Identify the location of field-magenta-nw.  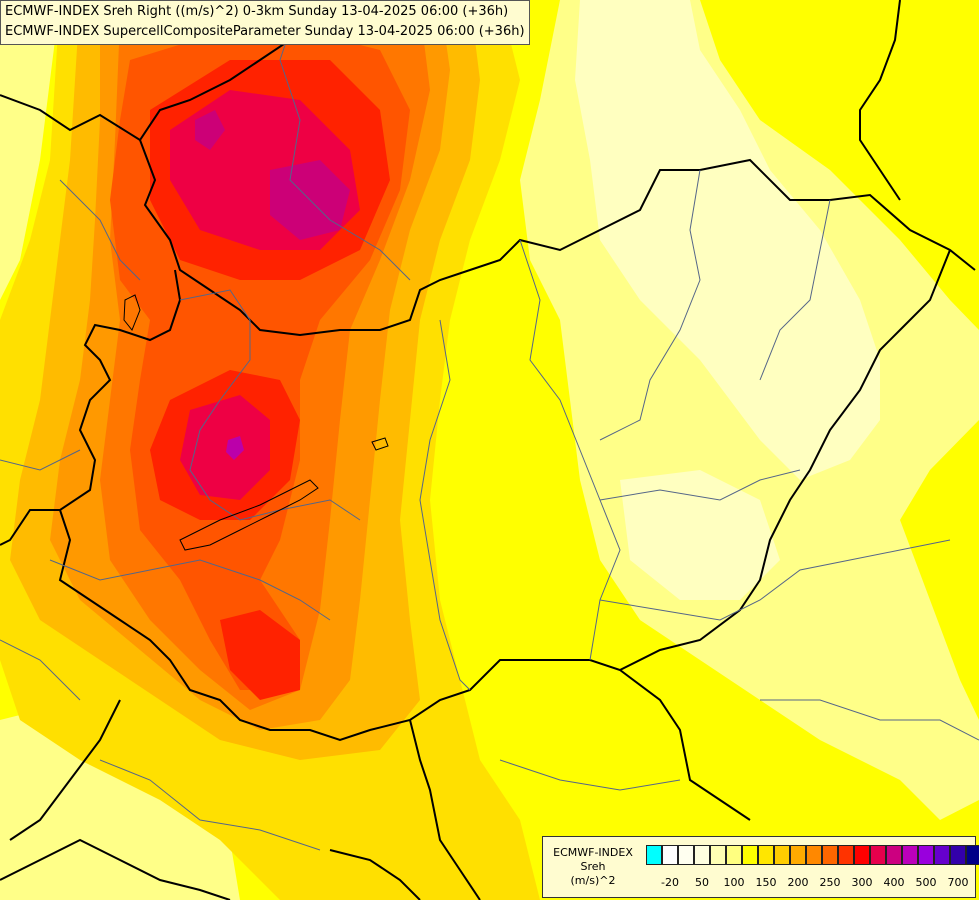
(210, 130).